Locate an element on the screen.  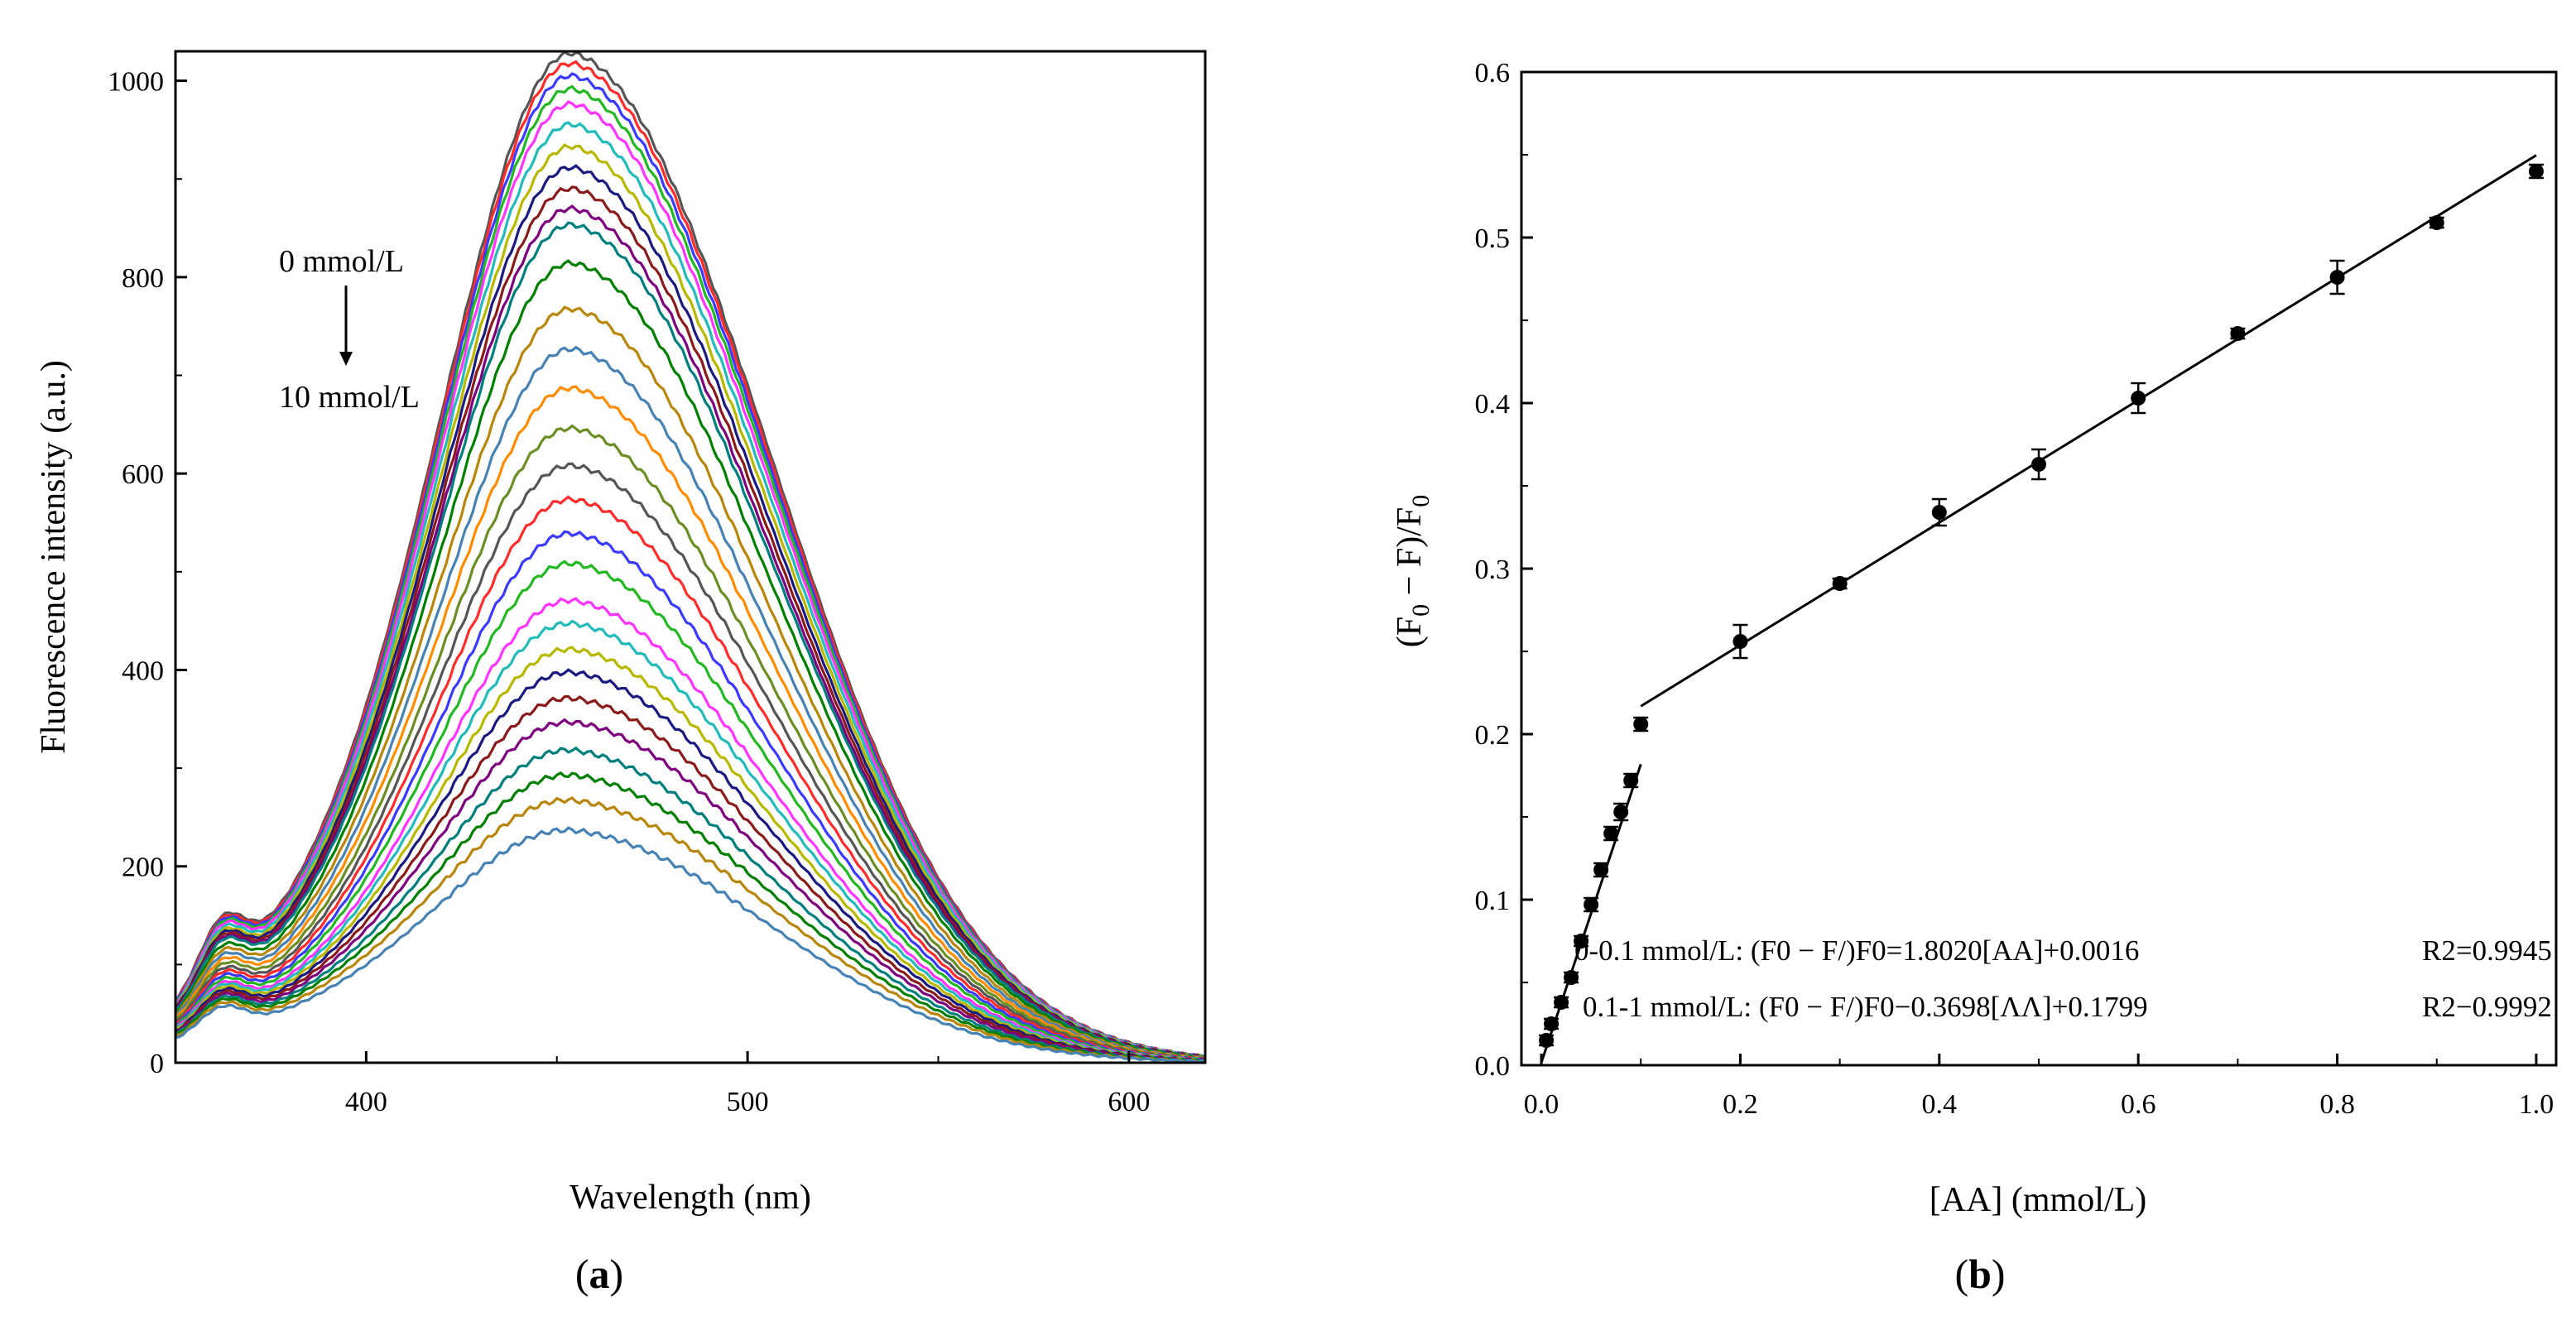
y-tick-label: 0.0 is located at coordinates (1493, 1066).